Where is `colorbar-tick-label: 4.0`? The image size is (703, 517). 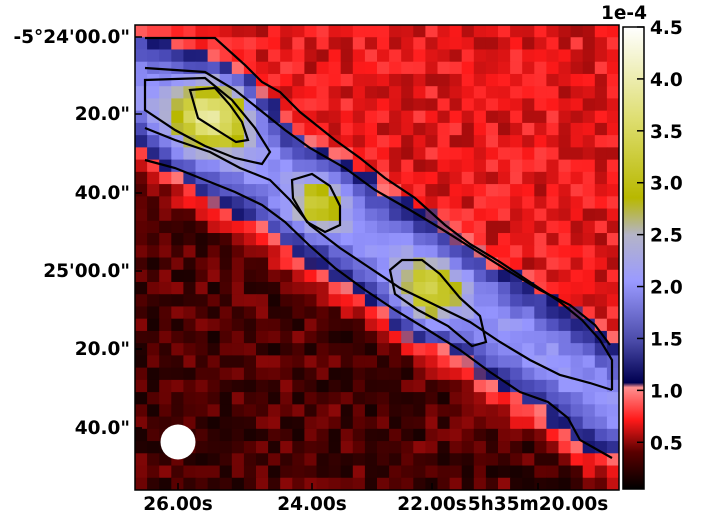 colorbar-tick-label: 4.0 is located at coordinates (666, 80).